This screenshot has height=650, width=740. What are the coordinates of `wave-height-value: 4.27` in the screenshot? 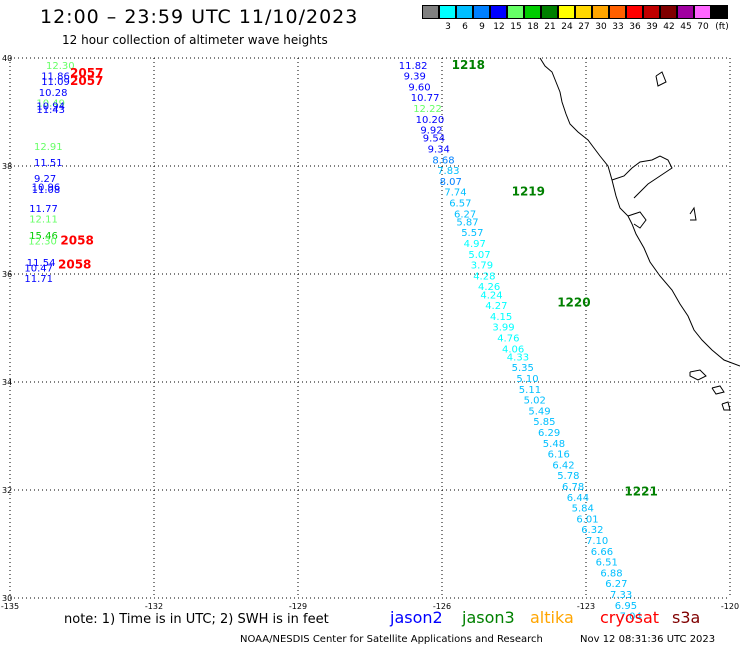 It's located at (496, 306).